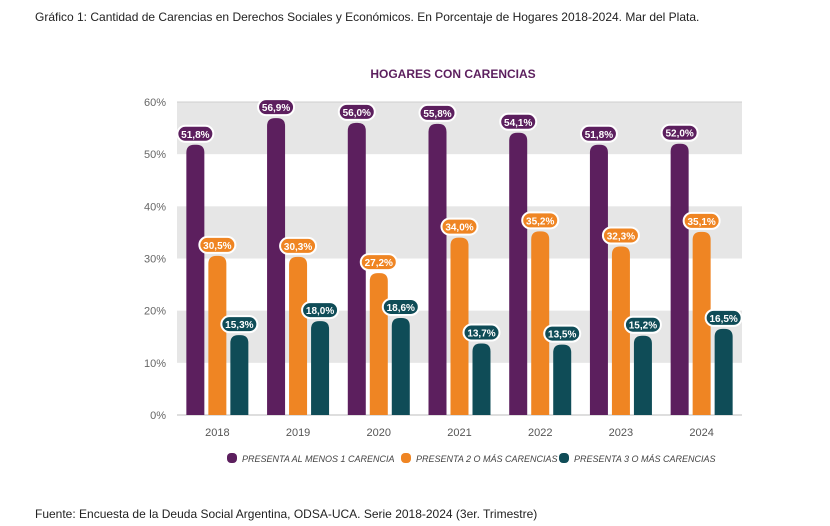  I want to click on y-tick-label: 50%, so click(155, 155).